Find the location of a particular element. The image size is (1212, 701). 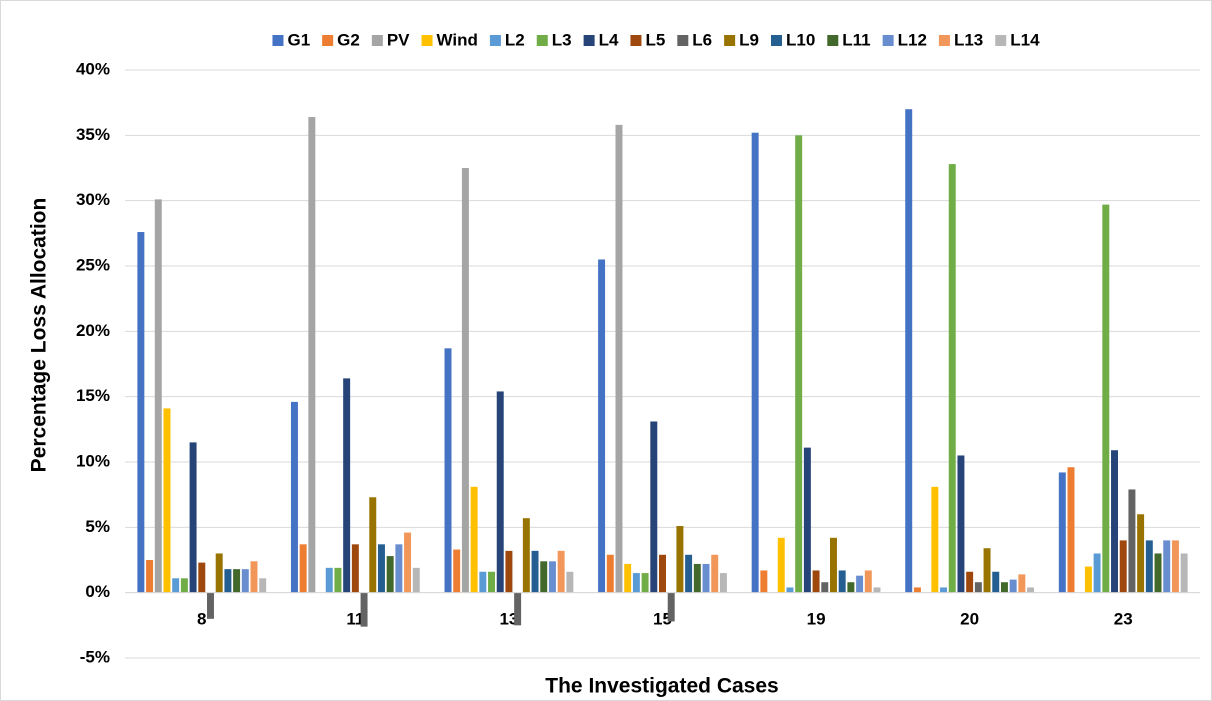

legend-label: G1 is located at coordinates (298, 39).